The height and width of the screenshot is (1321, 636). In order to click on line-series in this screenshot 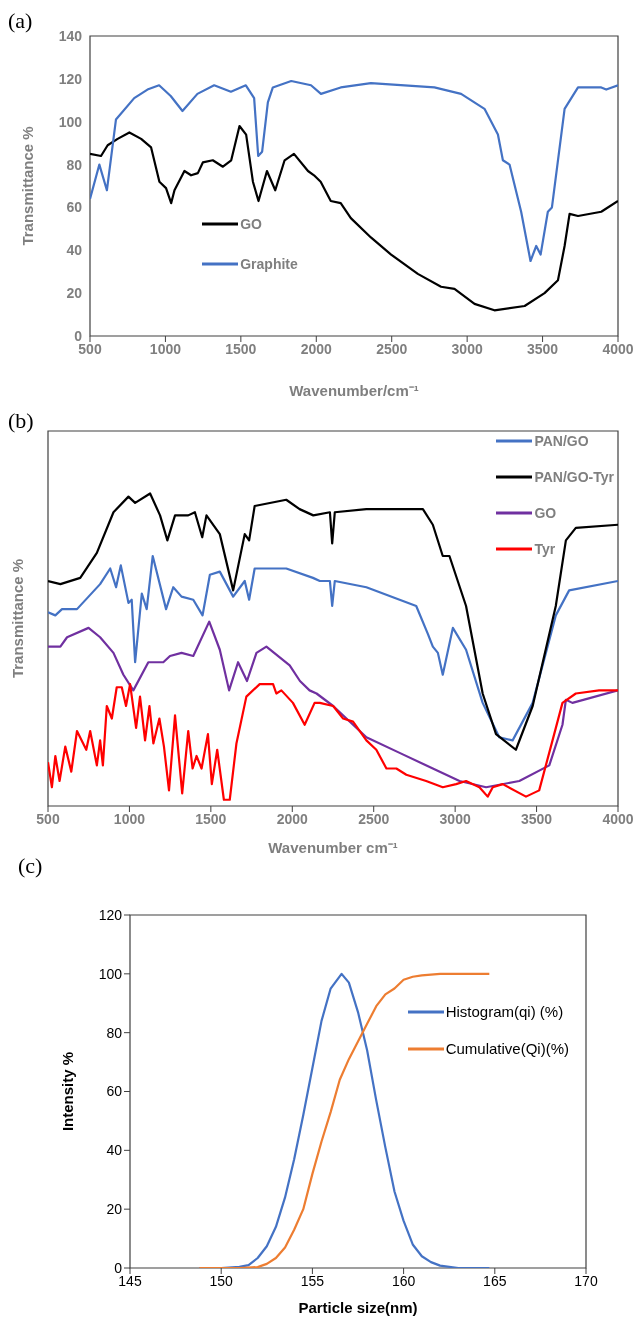, I will do `click(354, 218)`.